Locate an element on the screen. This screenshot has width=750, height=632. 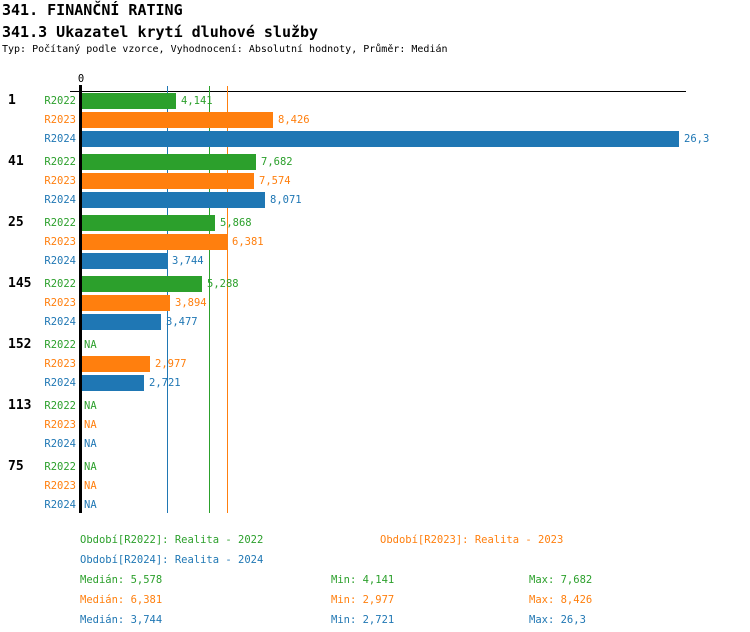
indicator-title: 341.3 Ukazatel krytí dluhové služby is located at coordinates (160, 32).